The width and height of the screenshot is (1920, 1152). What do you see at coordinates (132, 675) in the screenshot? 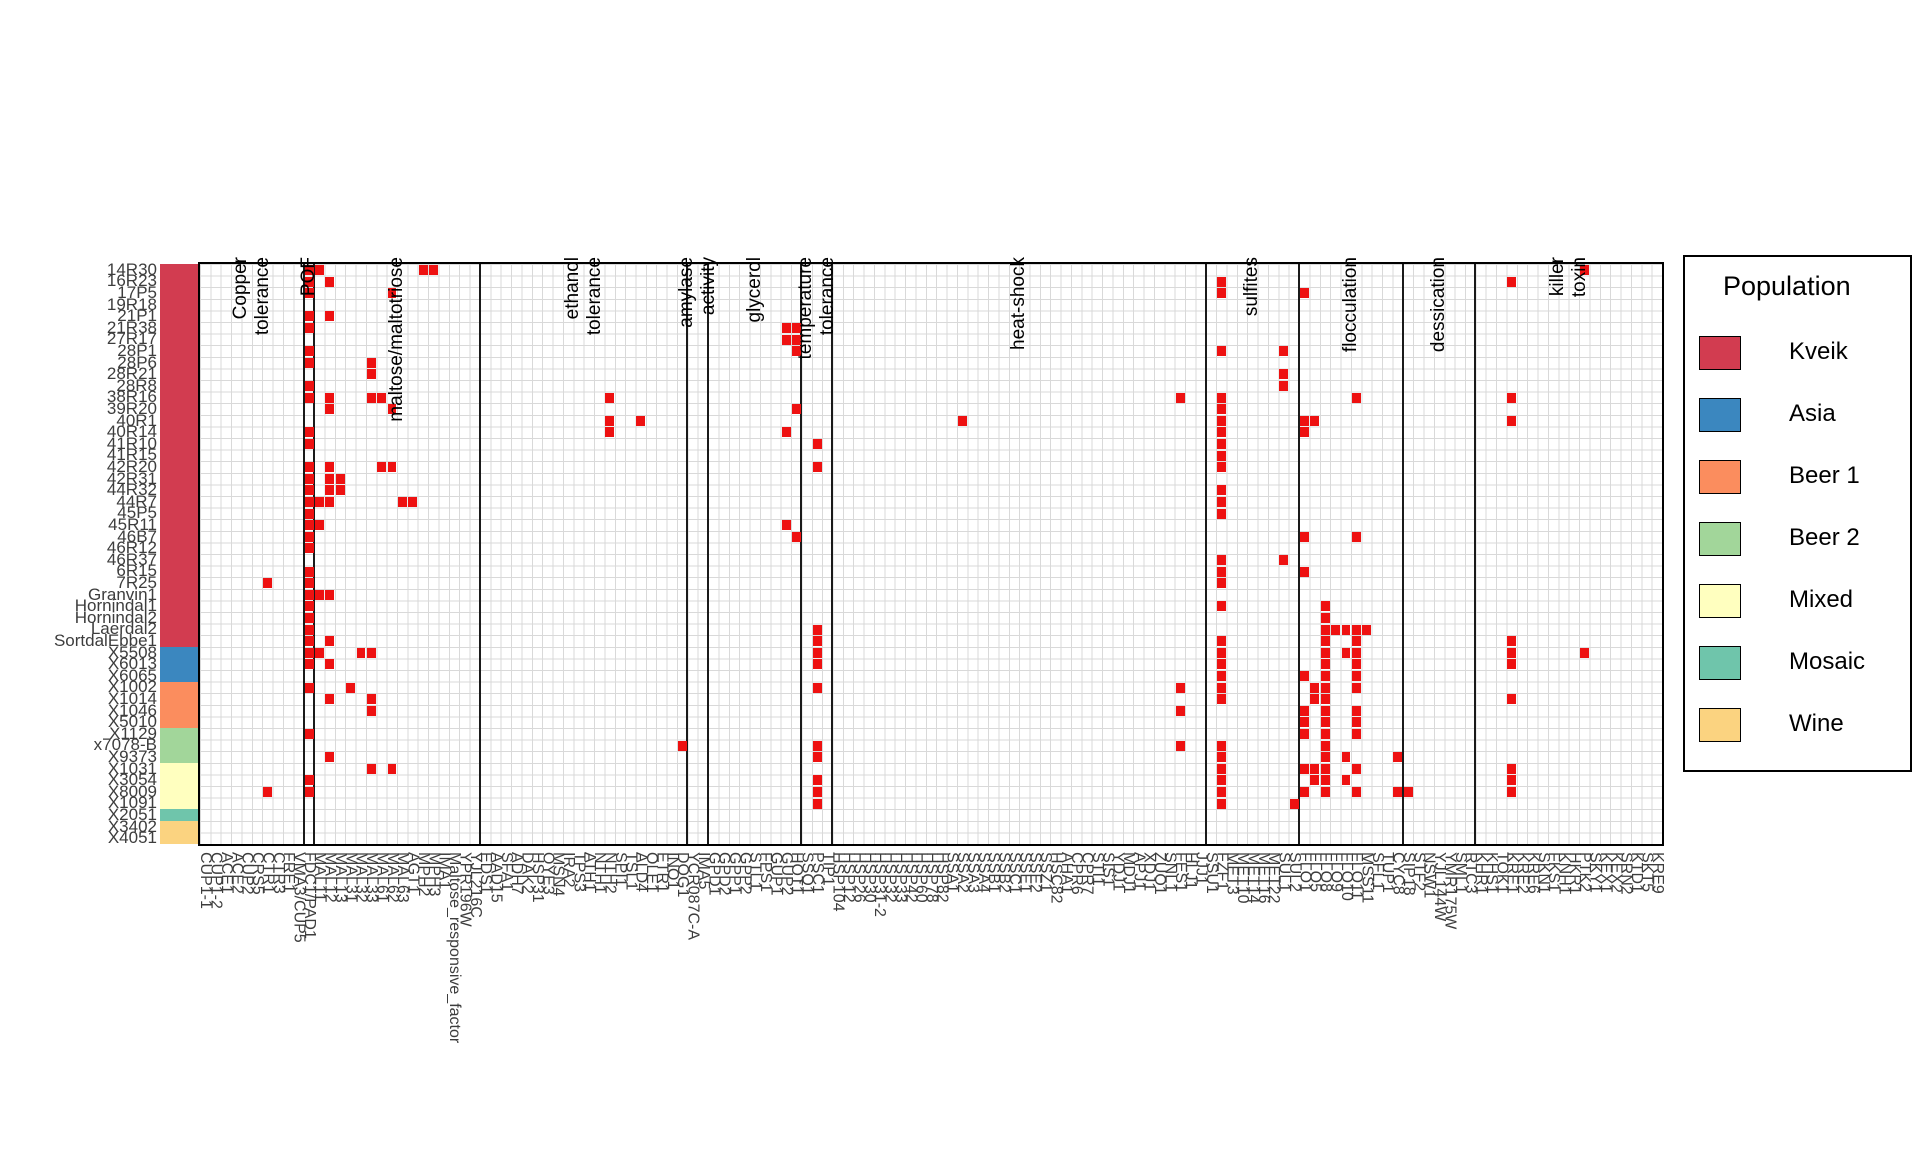
I see `row-label-X6065: X6065` at bounding box center [132, 675].